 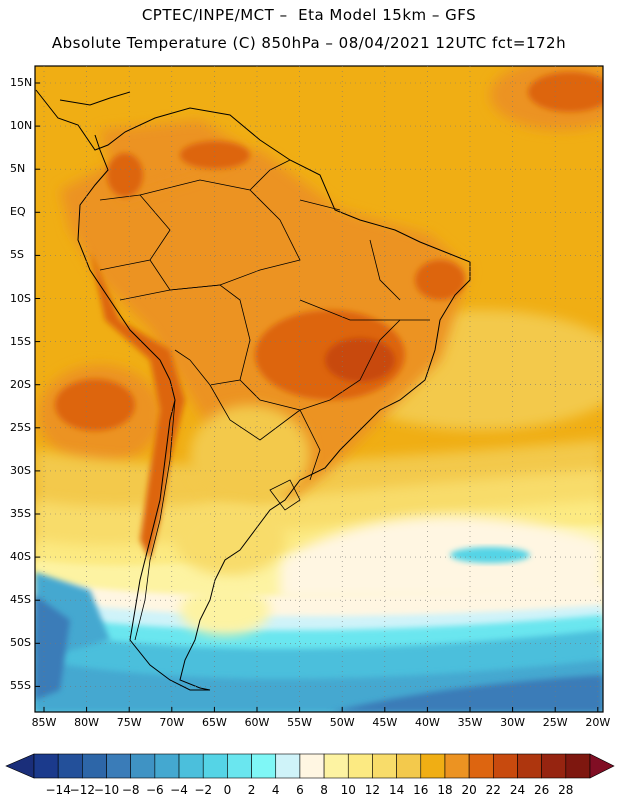 I want to click on lon-label: 75W, so click(x=129, y=722).